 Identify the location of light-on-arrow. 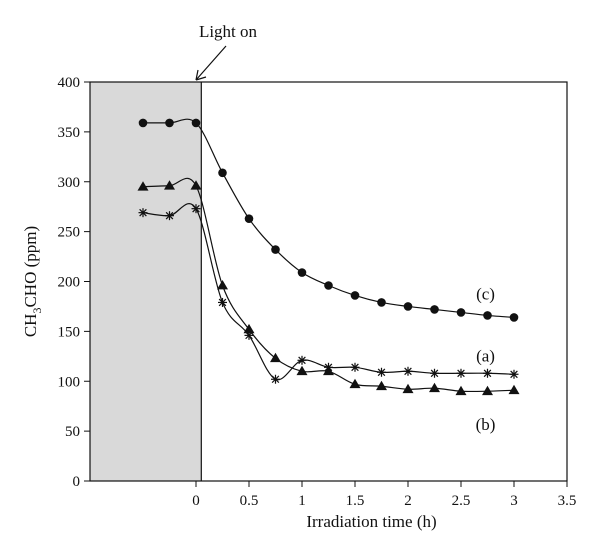
(211, 63).